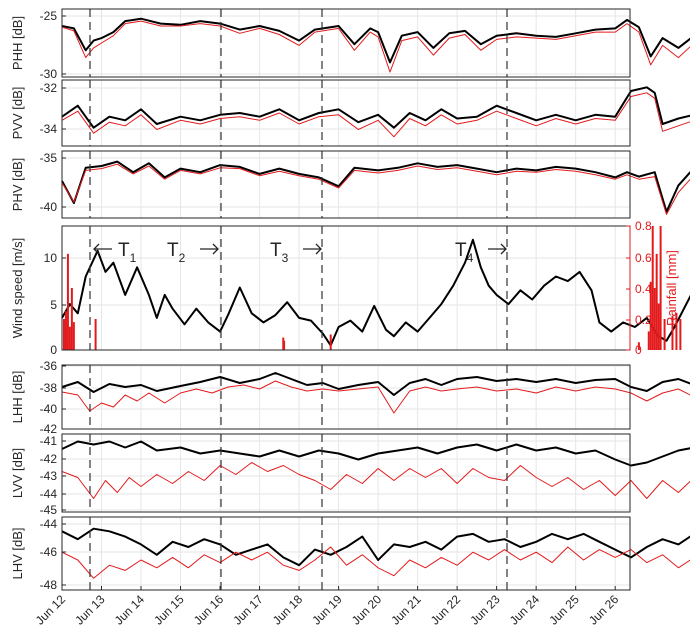  I want to click on series-lhh-red, so click(375, 397).